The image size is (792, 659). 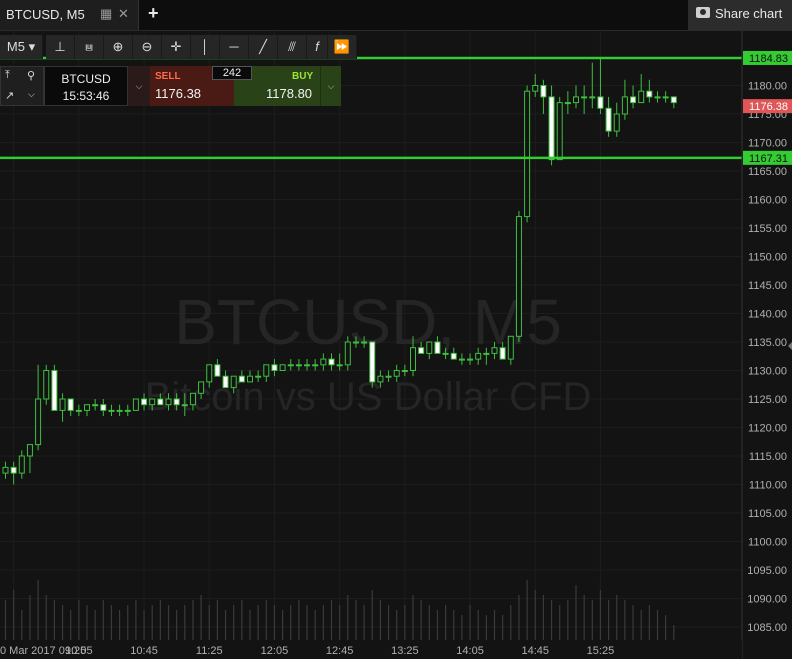 What do you see at coordinates (60, 47) in the screenshot?
I see `trend-tool-icon: ⊥` at bounding box center [60, 47].